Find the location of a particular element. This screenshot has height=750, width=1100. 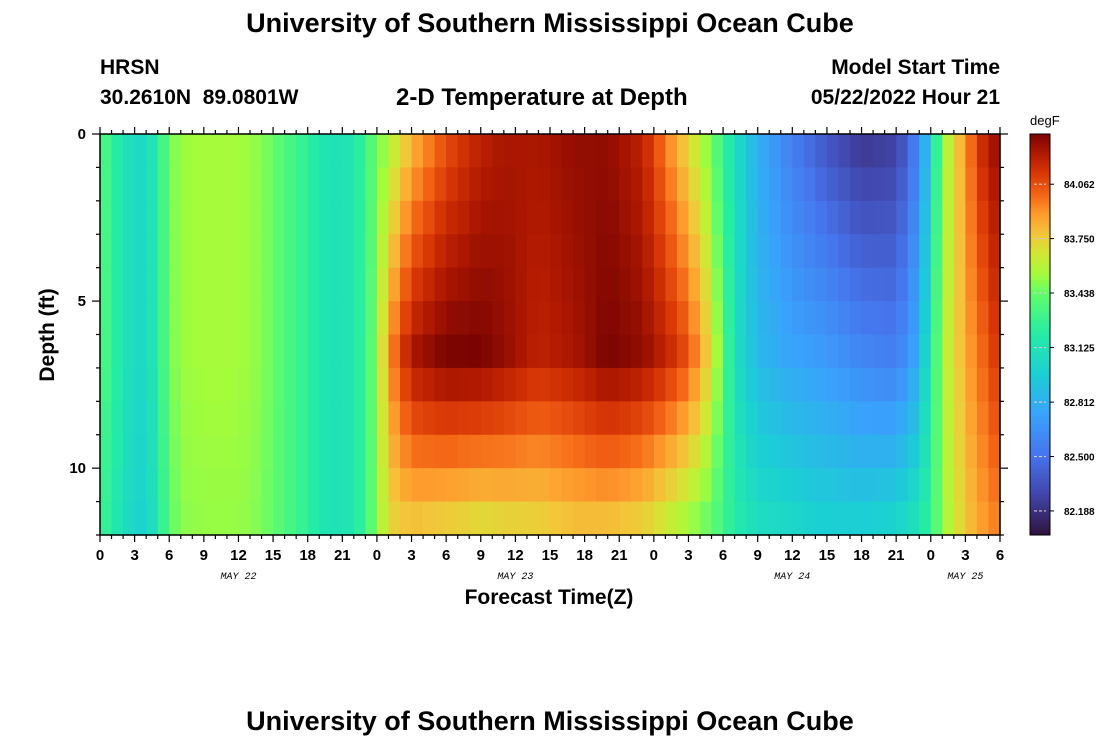

y-tick-label: 10 is located at coordinates (77, 468).